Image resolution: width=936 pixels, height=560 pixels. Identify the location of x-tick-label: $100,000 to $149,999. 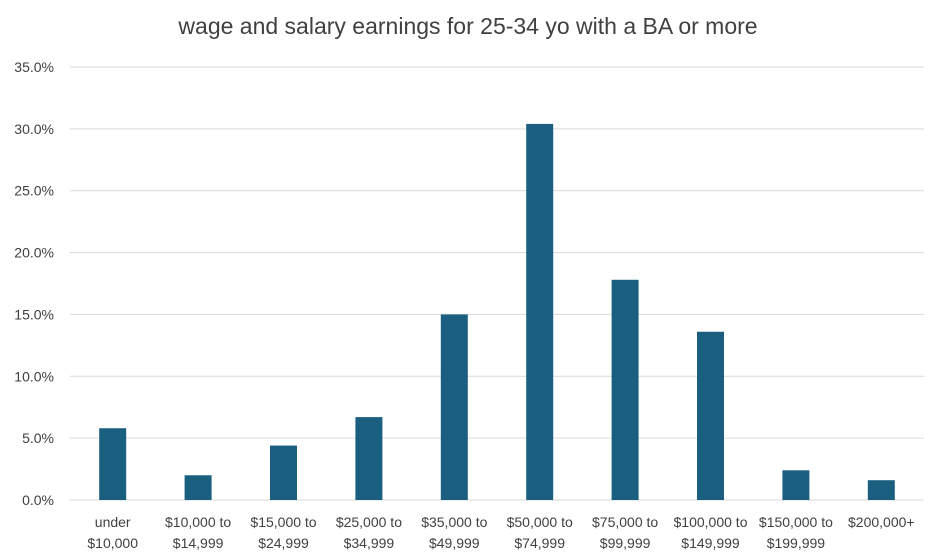
(711, 532).